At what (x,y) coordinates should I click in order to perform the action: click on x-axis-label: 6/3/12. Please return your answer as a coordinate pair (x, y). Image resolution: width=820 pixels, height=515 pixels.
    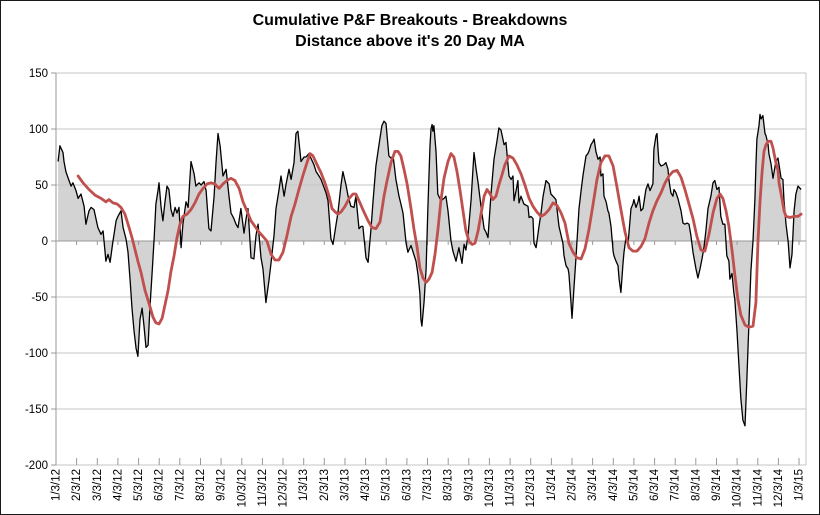
    Looking at the image, I should click on (160, 485).